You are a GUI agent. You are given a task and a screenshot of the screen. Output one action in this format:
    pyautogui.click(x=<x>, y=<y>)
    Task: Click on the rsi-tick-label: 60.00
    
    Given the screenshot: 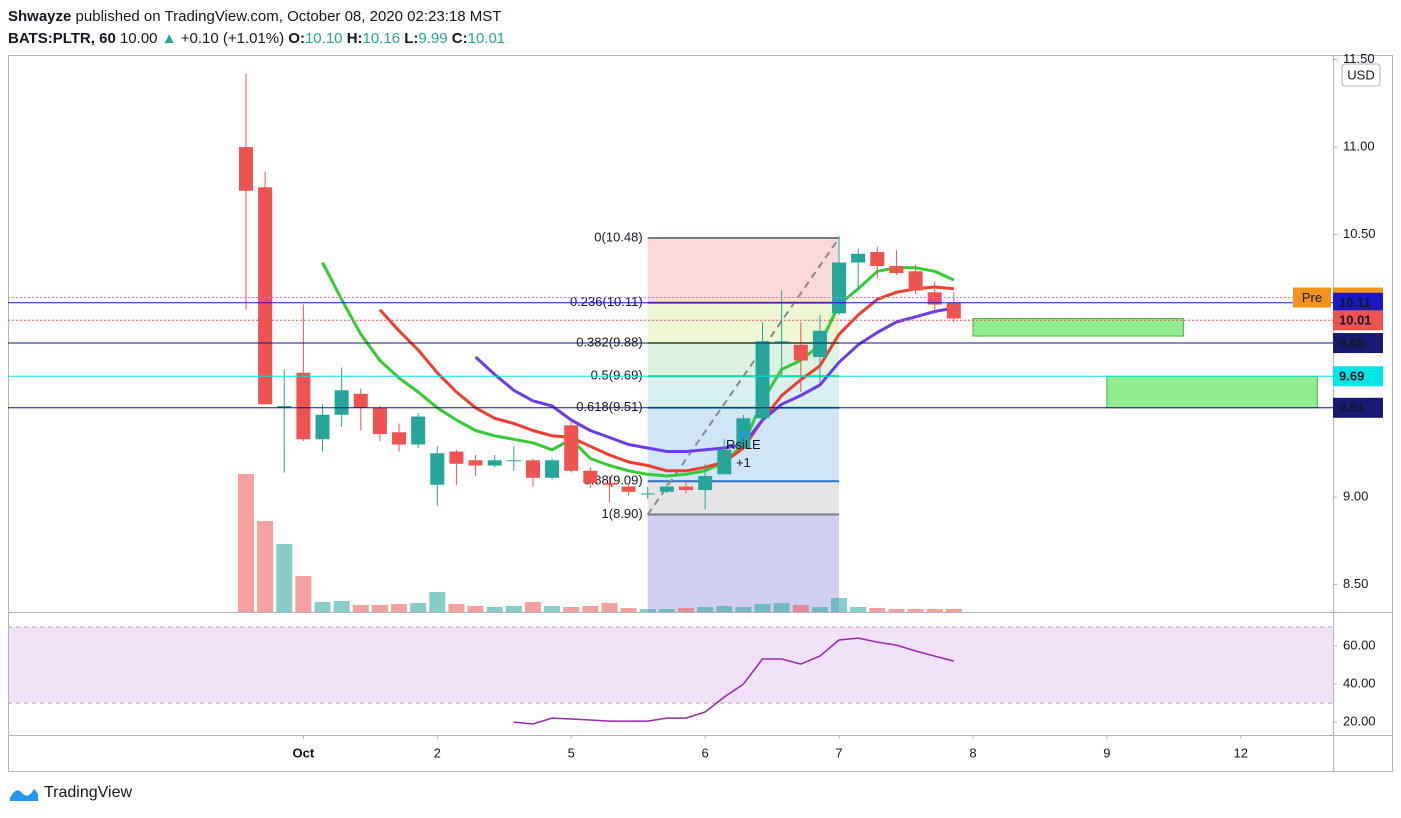 What is the action you would take?
    pyautogui.click(x=1359, y=645)
    